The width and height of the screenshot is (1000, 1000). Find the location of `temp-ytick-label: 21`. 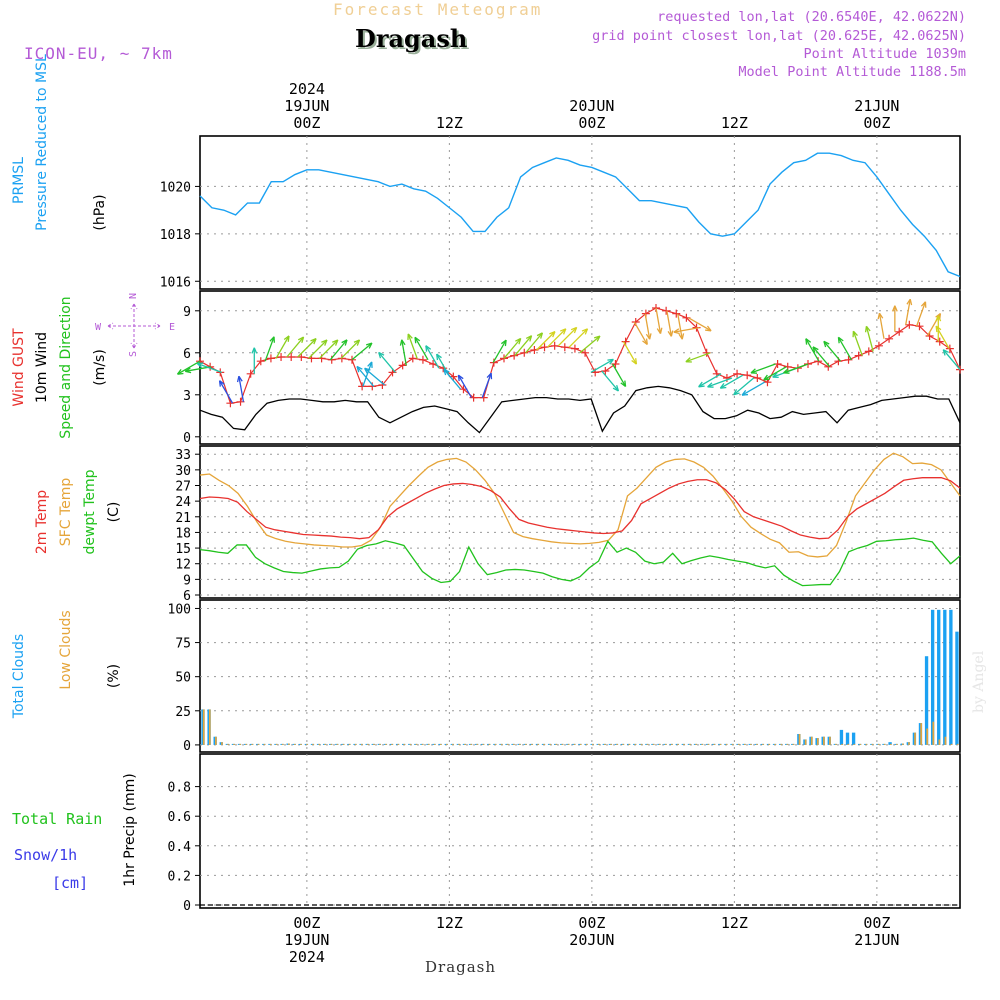

temp-ytick-label: 21 is located at coordinates (183, 518).